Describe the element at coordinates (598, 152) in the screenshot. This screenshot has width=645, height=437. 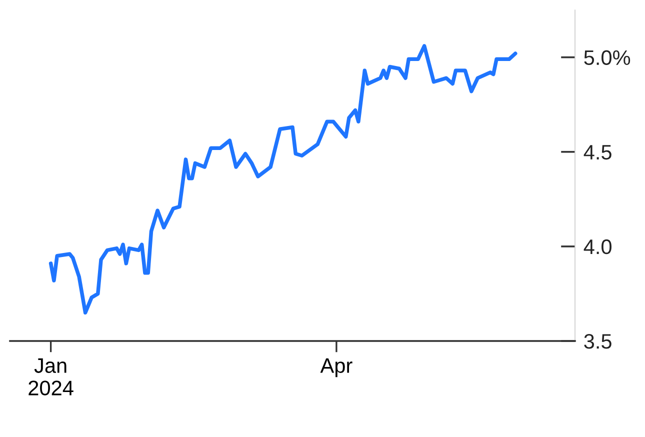
I see `y-tick-label: 4.5` at that location.